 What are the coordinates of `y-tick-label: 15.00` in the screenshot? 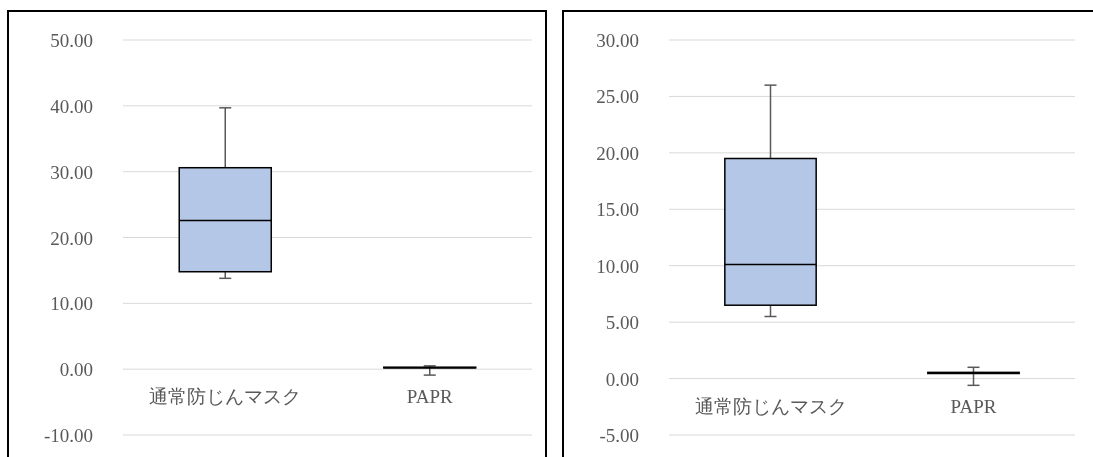 It's located at (617, 210).